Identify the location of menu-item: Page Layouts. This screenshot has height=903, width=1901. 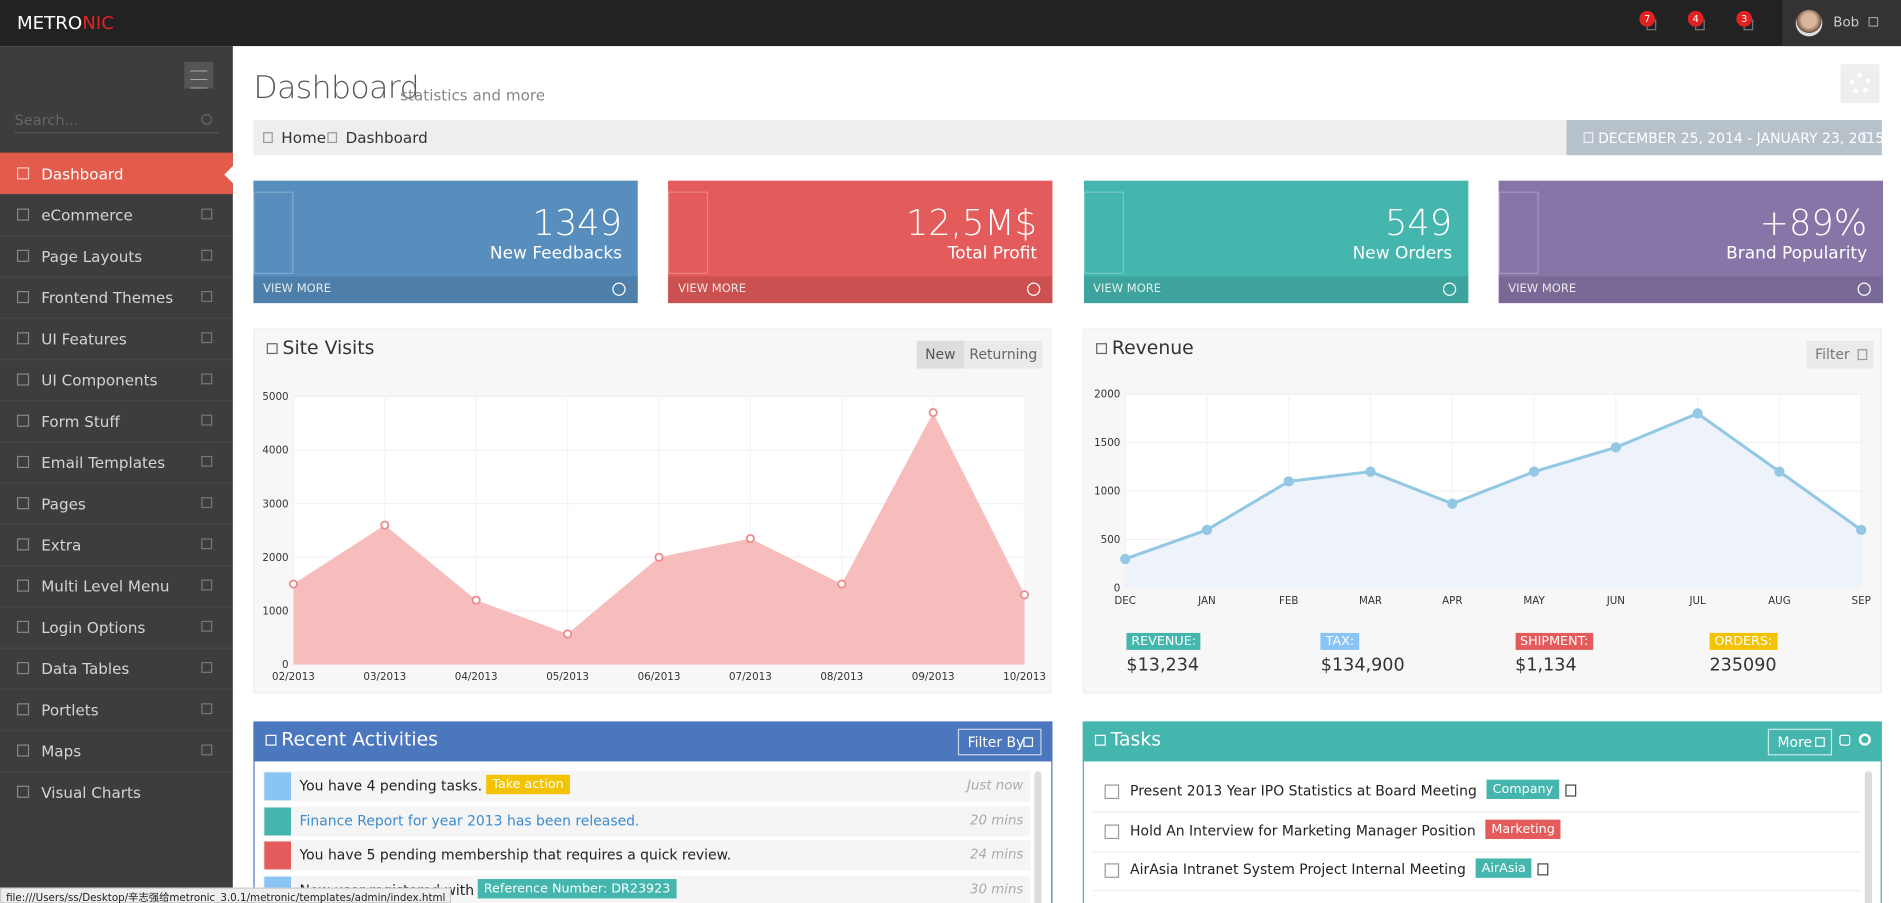
(116, 255).